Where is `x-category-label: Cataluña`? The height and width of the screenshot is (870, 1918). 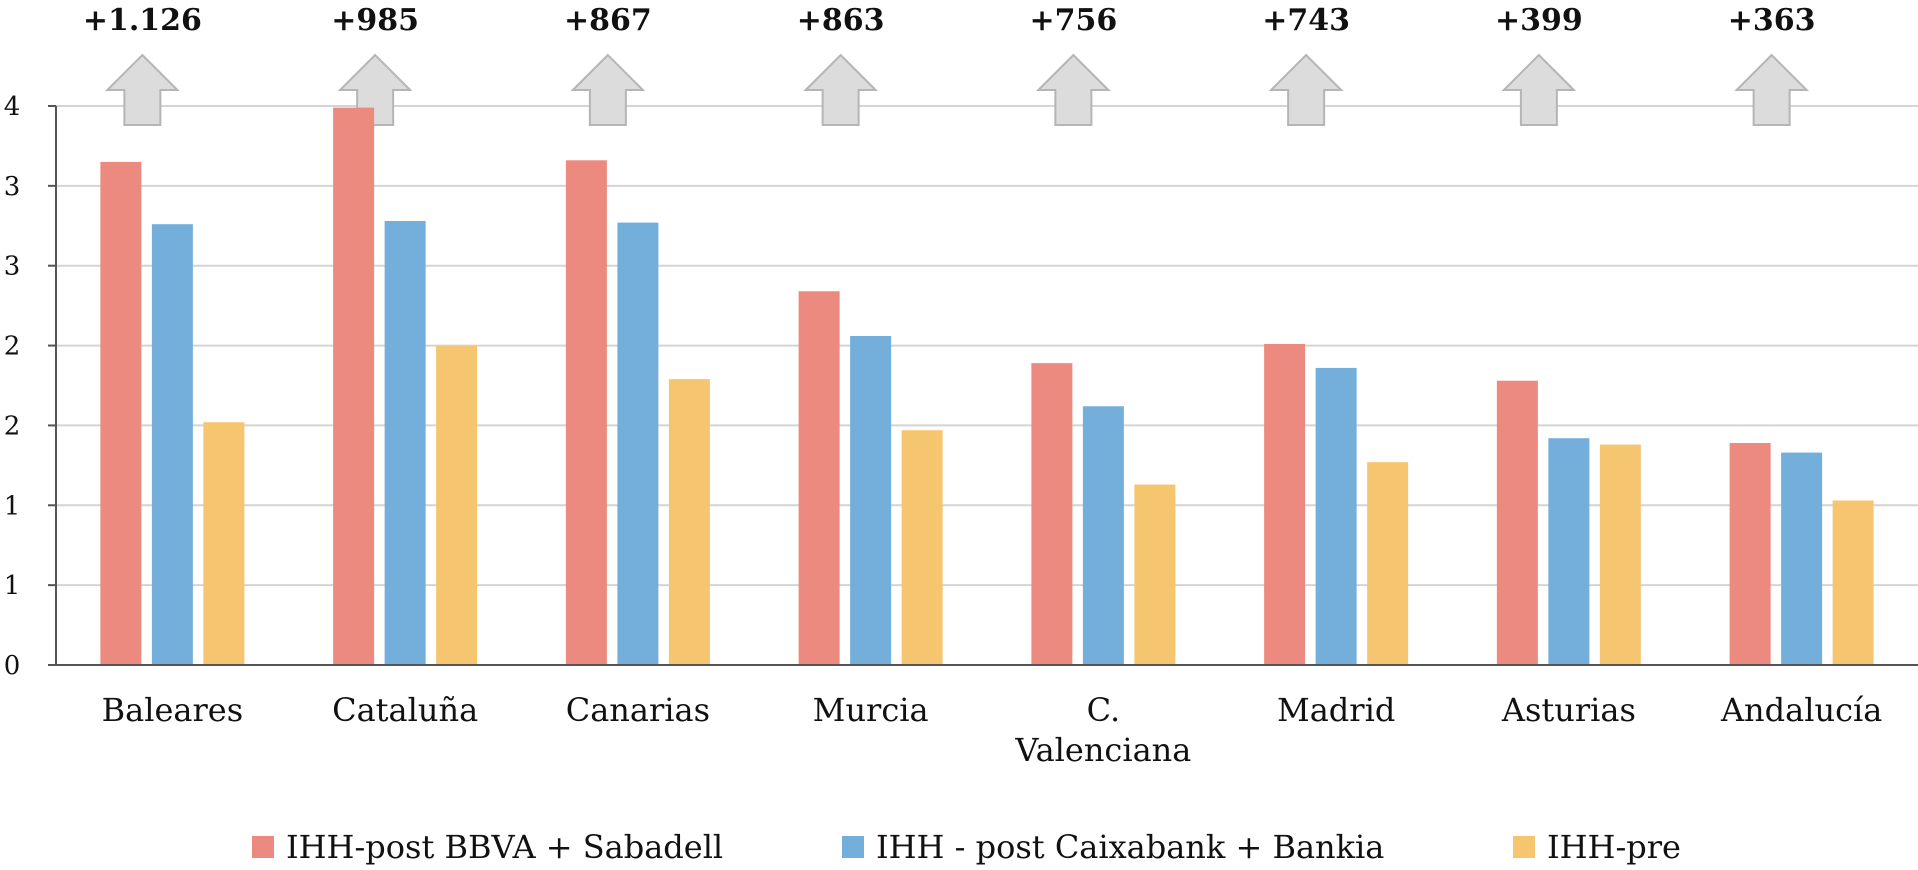
x-category-label: Cataluña is located at coordinates (405, 710).